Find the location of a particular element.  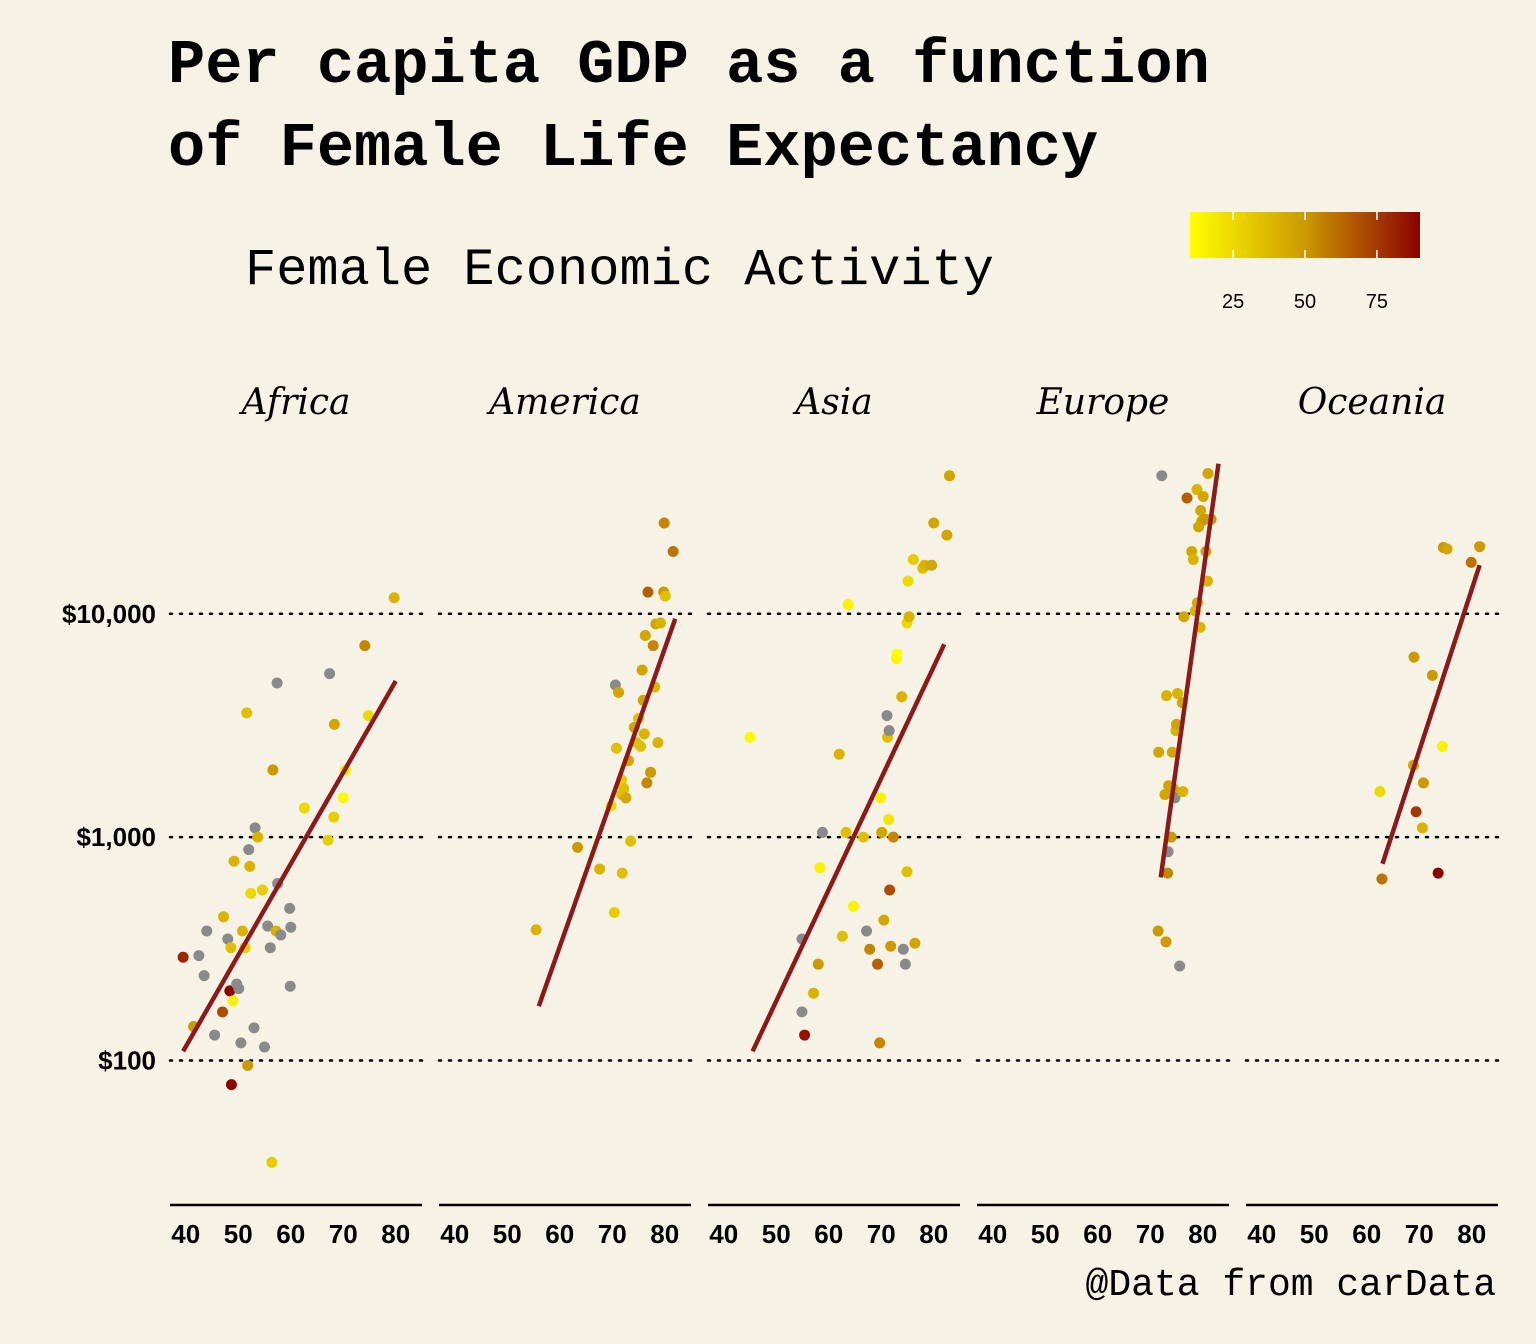

legend-tick-label: 25 is located at coordinates (1233, 302).